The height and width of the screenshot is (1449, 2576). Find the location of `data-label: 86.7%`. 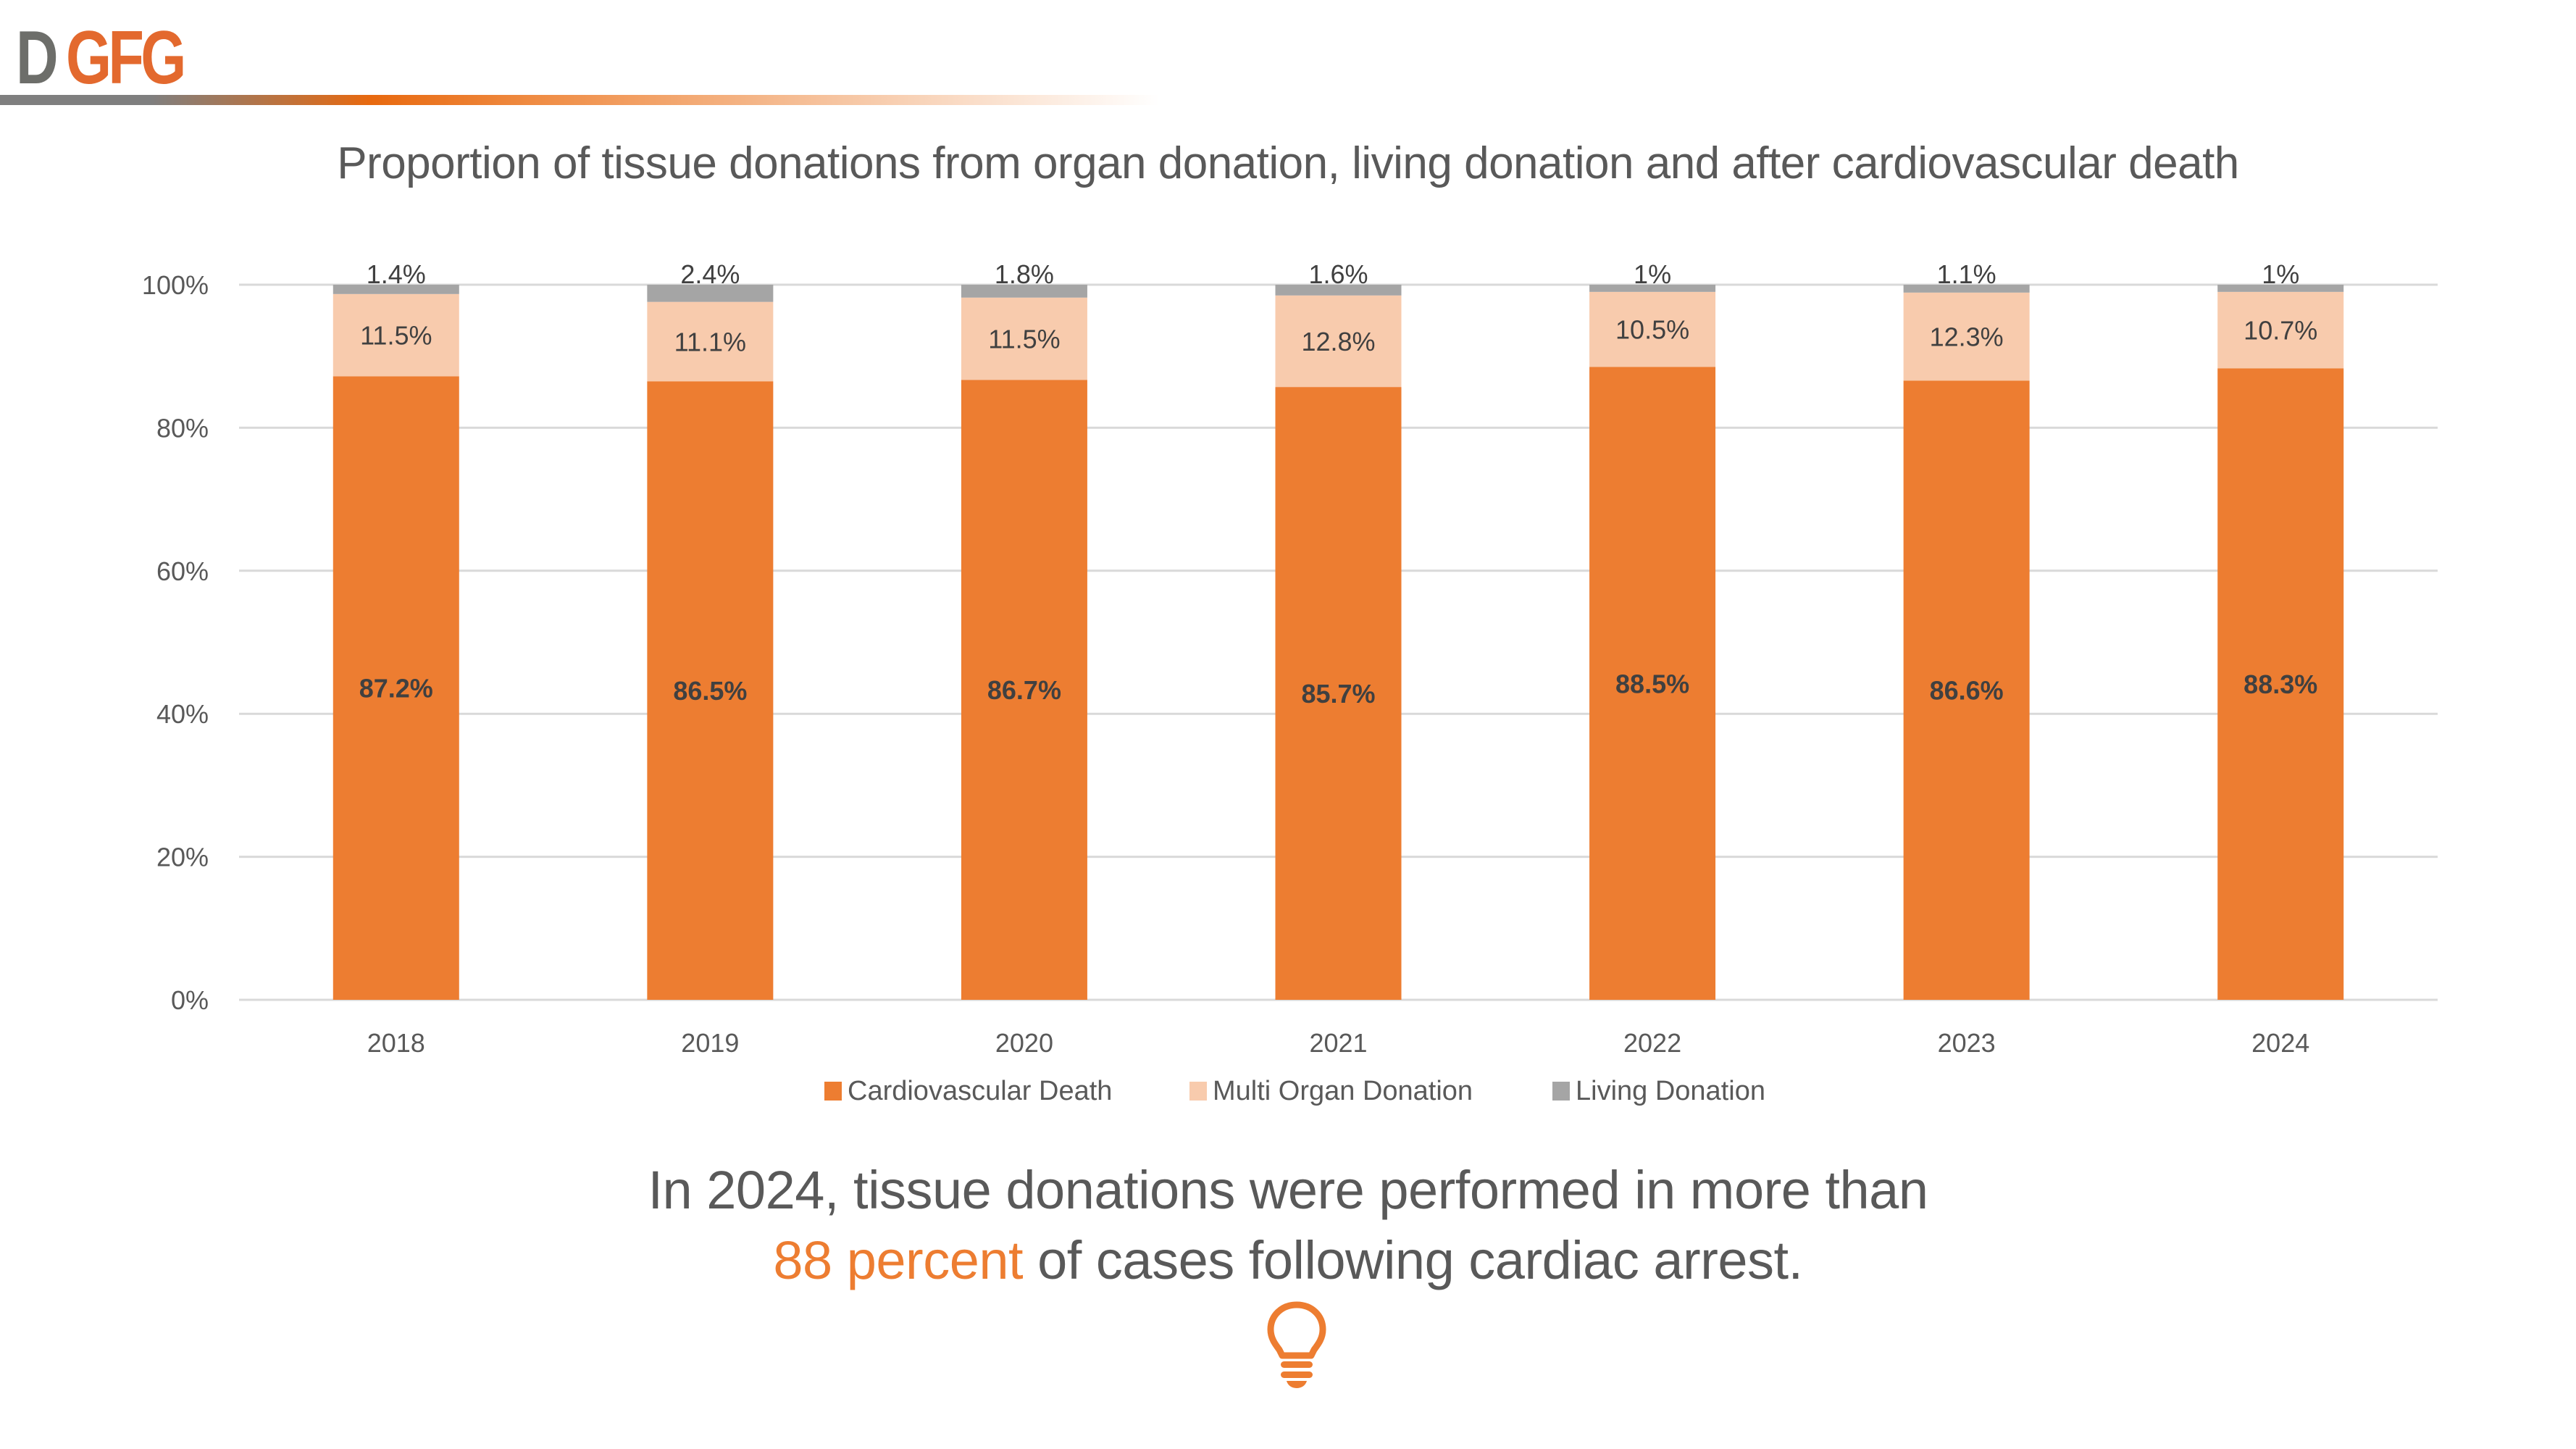

data-label: 86.7% is located at coordinates (1024, 690).